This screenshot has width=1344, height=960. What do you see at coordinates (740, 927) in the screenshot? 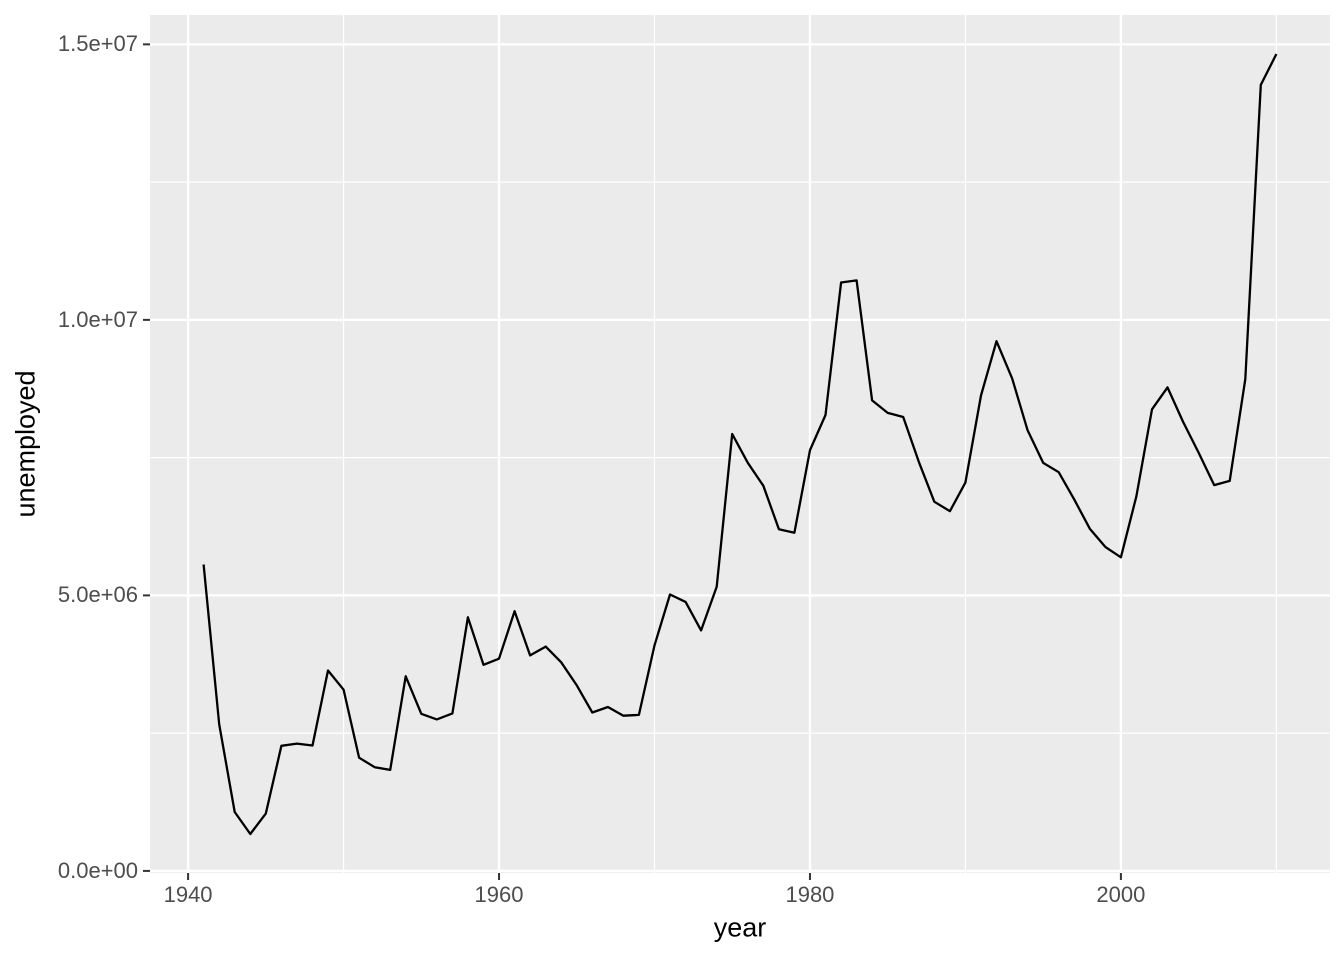
I see `x-axis-title: year` at bounding box center [740, 927].